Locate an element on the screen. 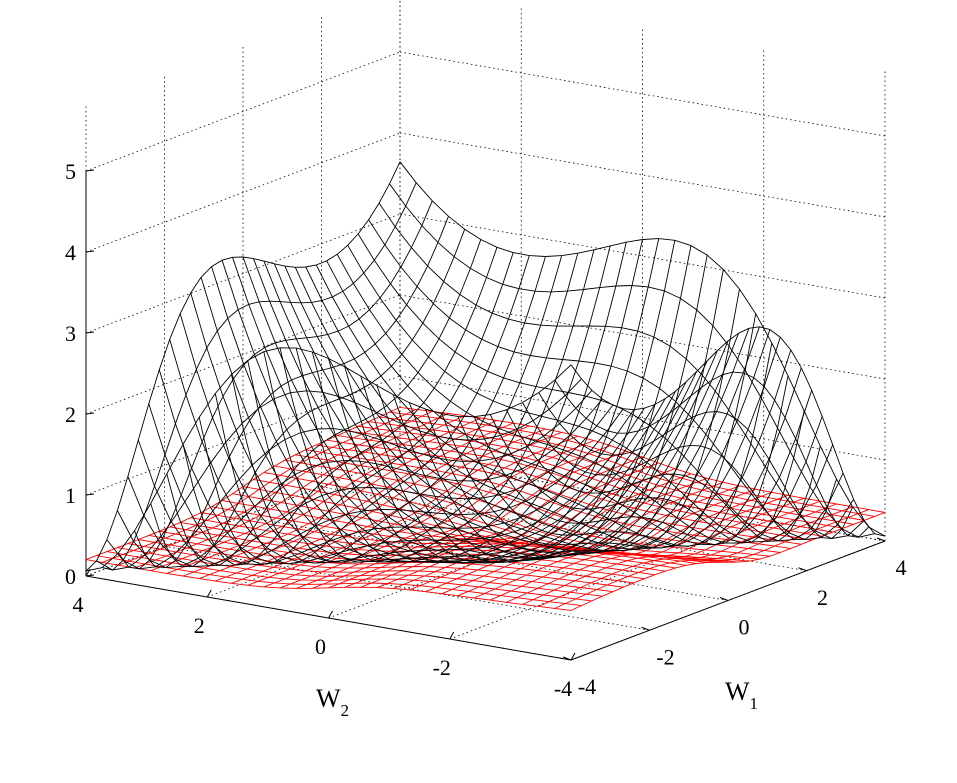 The width and height of the screenshot is (957, 783). floor-grid-w2 is located at coordinates (364, 537).